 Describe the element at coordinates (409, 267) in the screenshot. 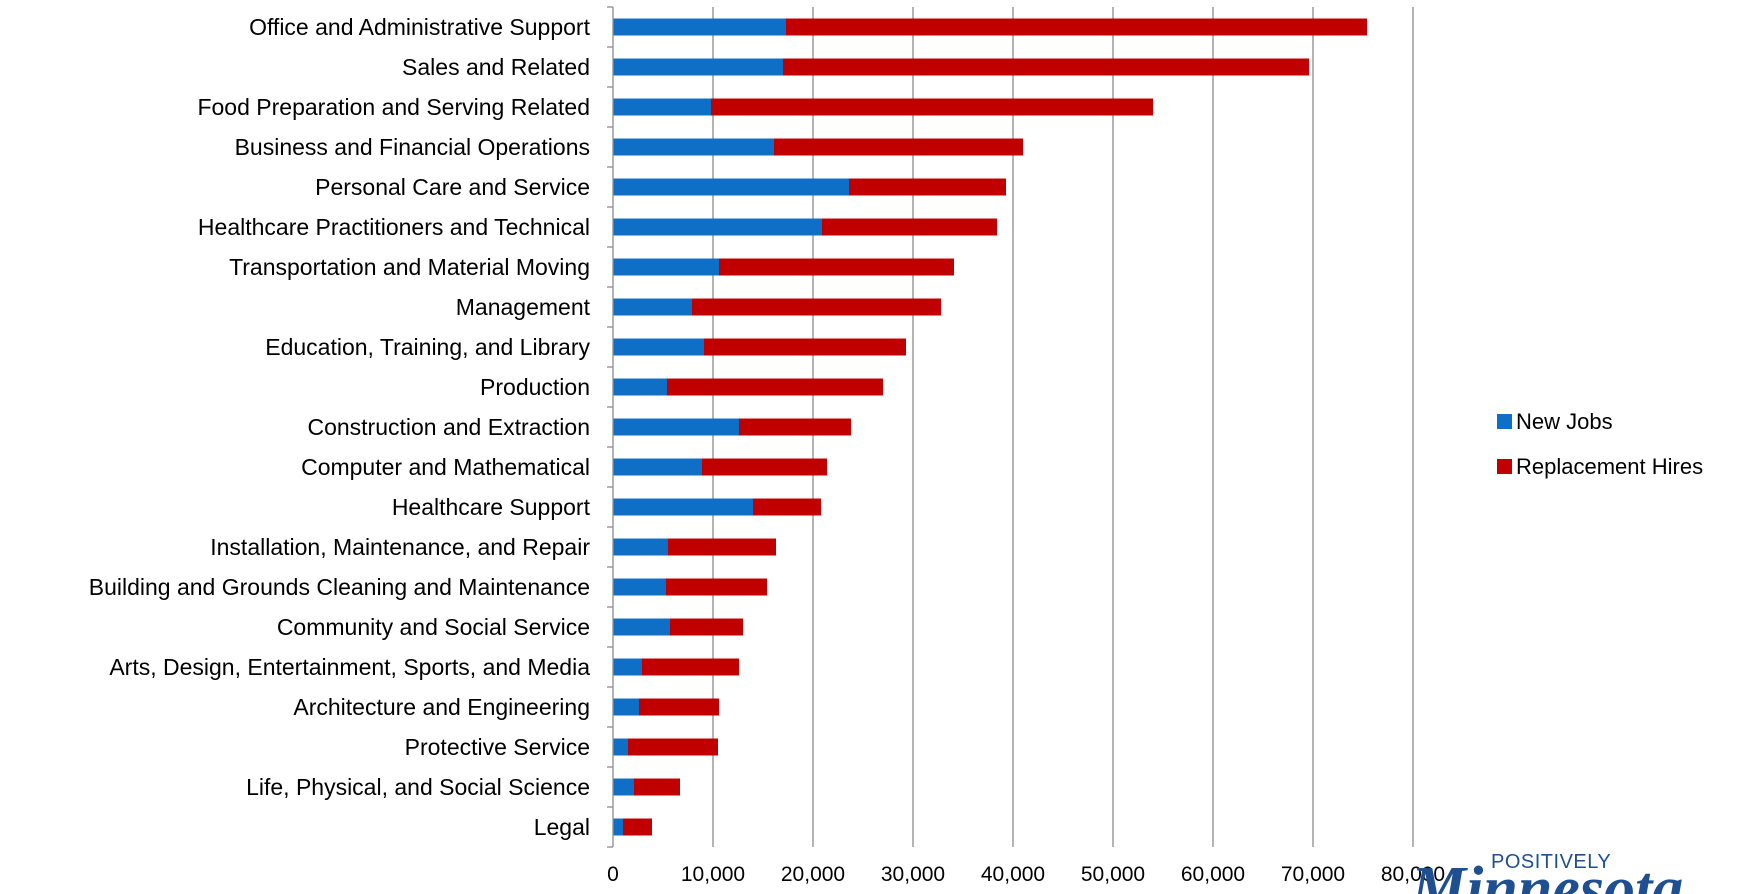

I see `category-label: Transportation and Material Moving` at that location.